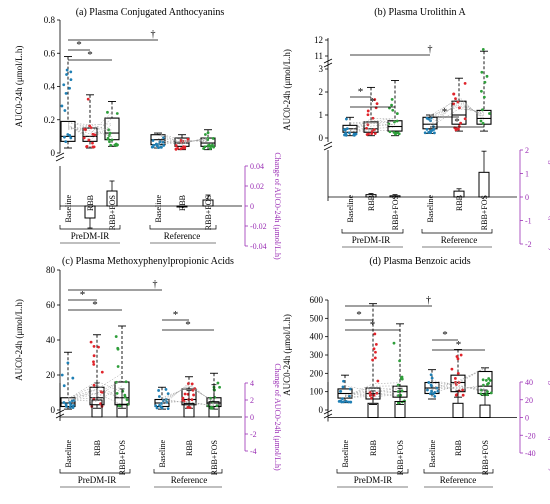 The height and width of the screenshot is (504, 550). I want to click on panel-title: (a) Plasma Conjugated Anthocyanins, so click(150, 12).